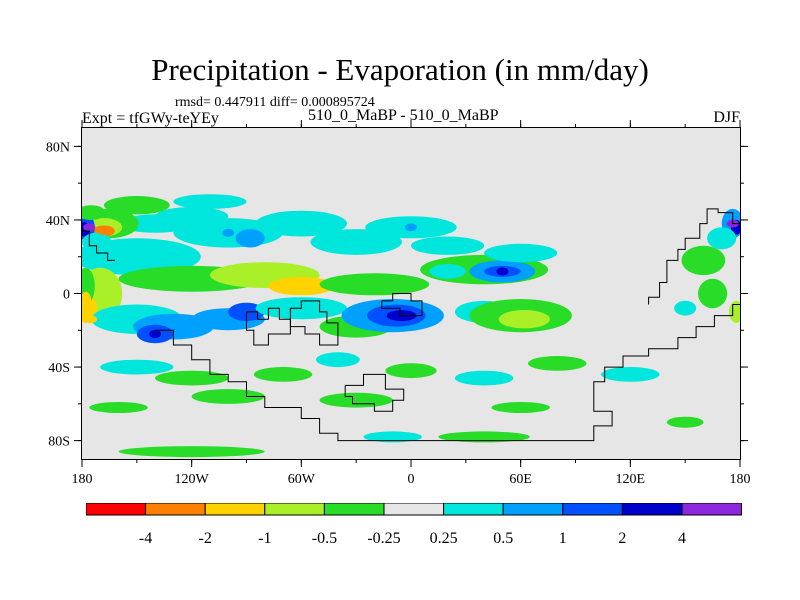 Image resolution: width=800 pixels, height=600 pixels. I want to click on x-tick-label: 60E, so click(520, 479).